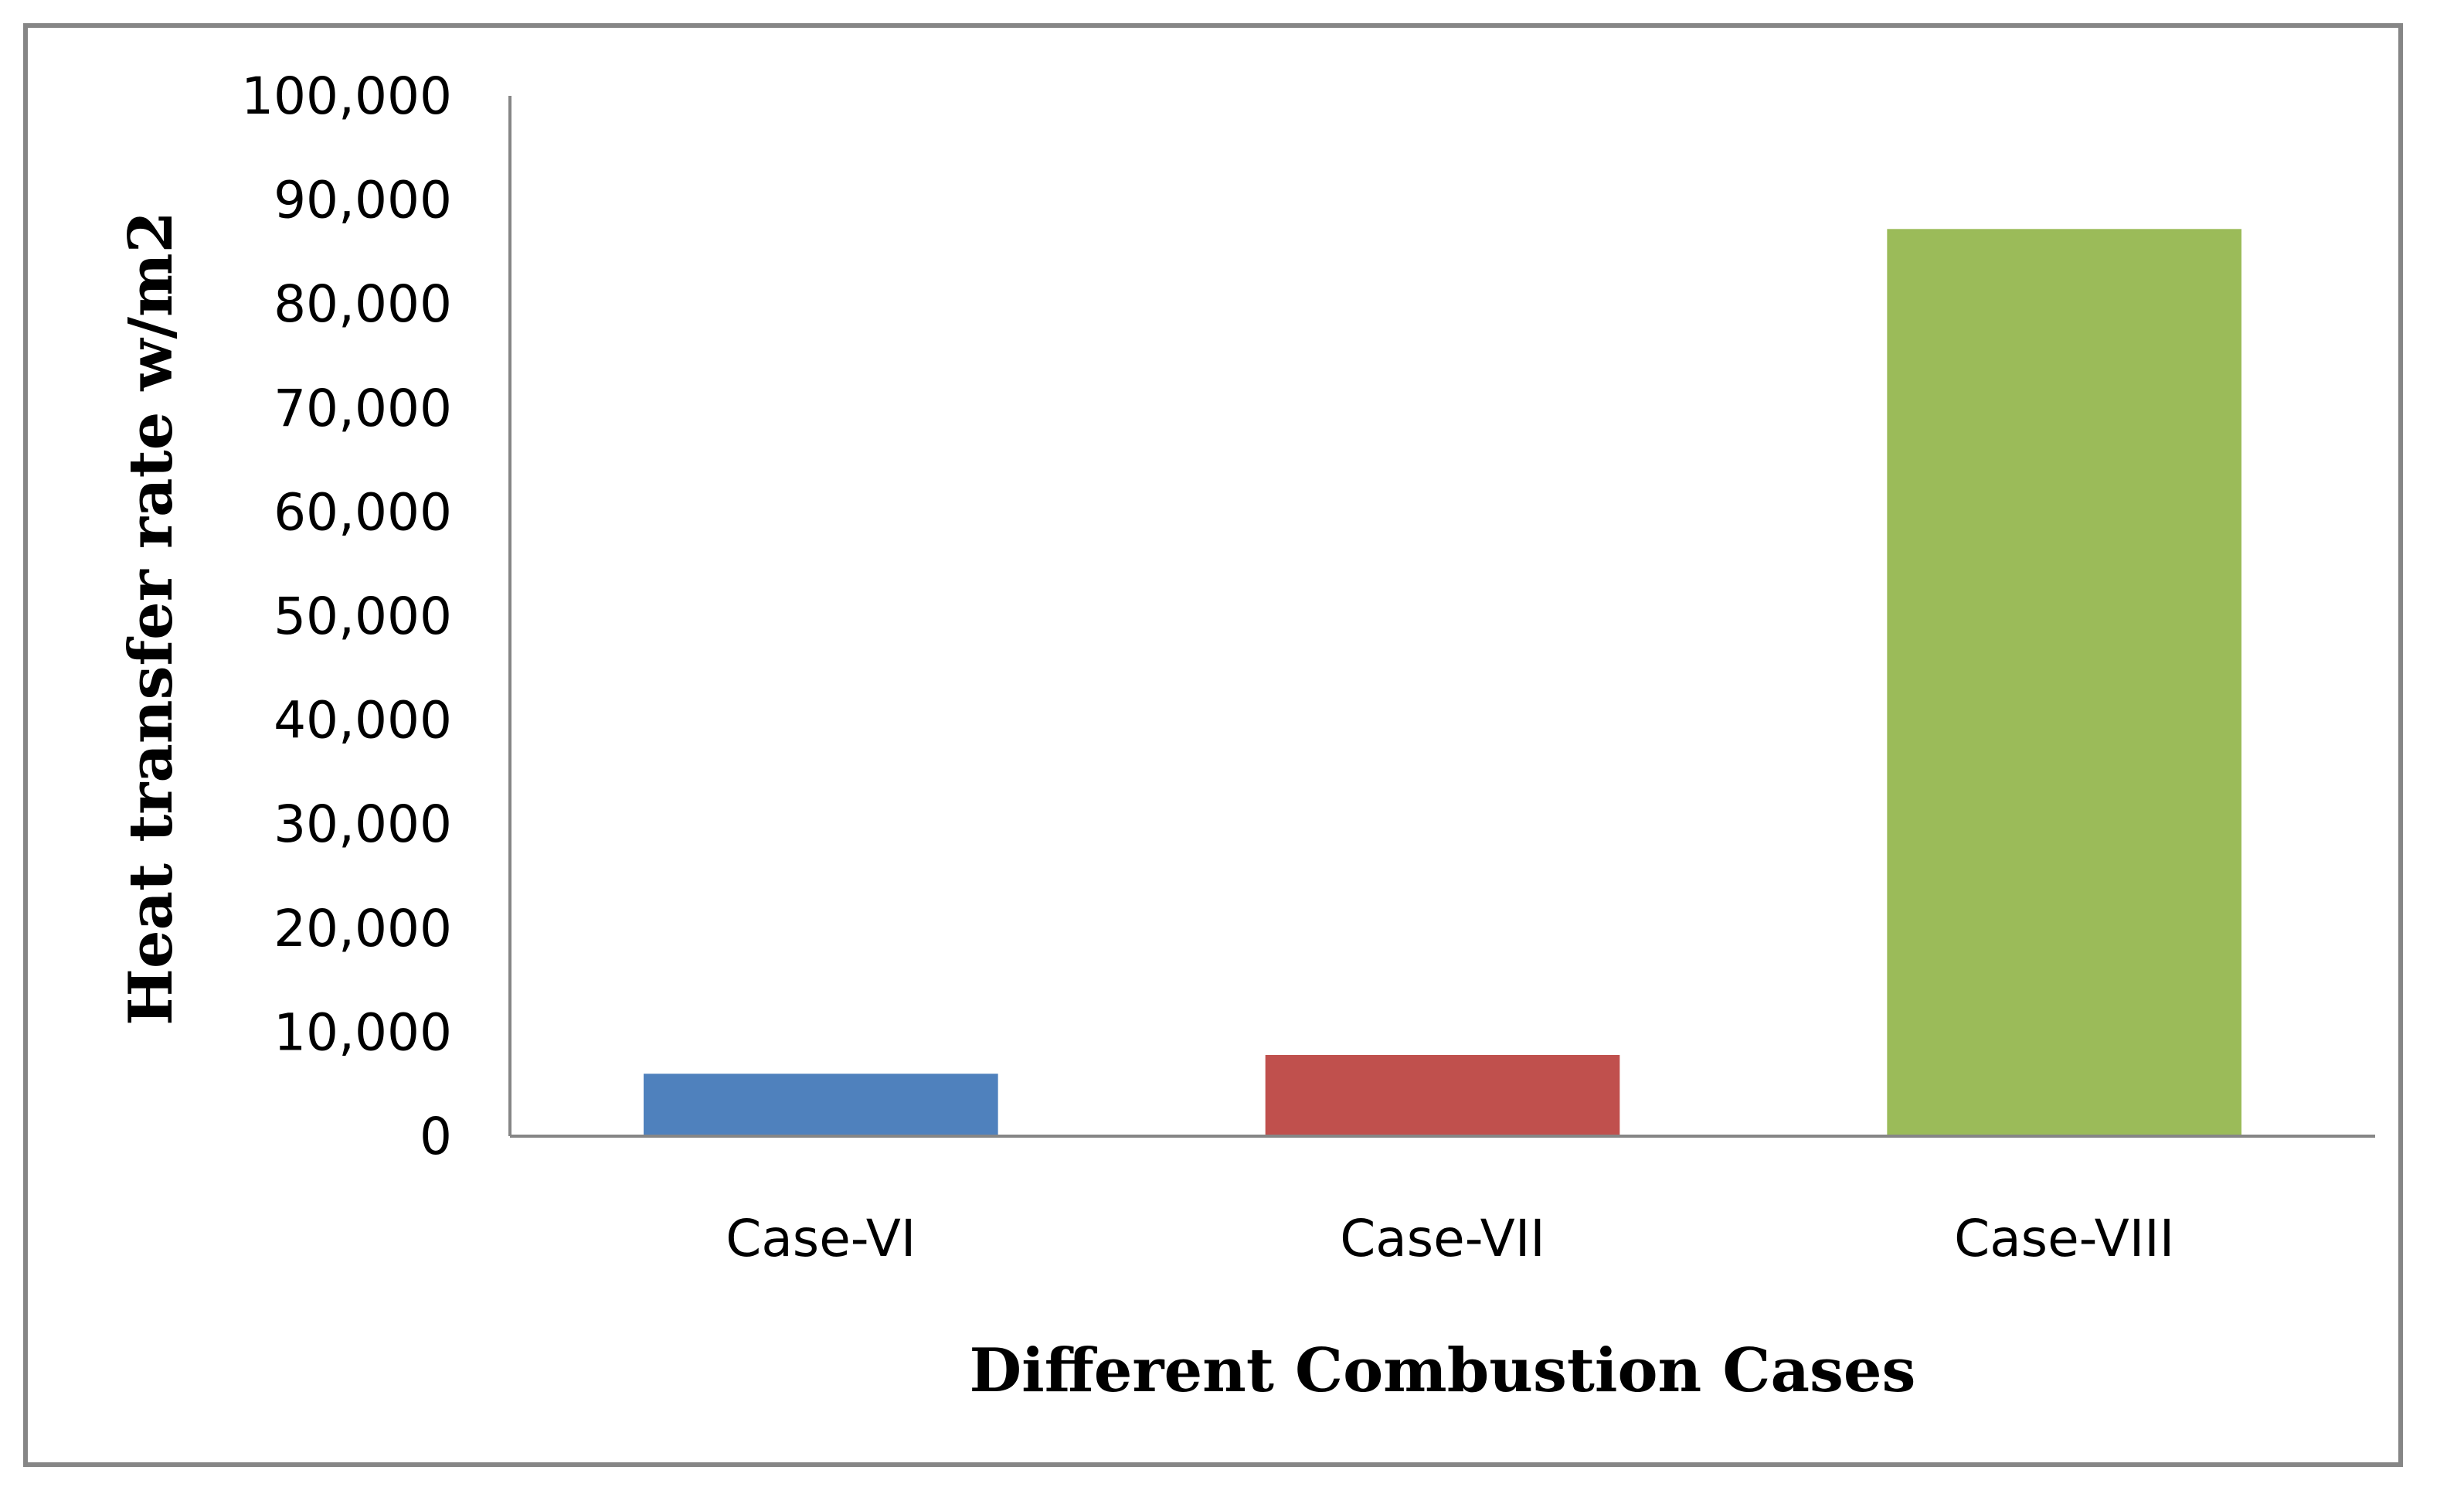 Image resolution: width=2464 pixels, height=1511 pixels. I want to click on y-tick-label: 30,000, so click(363, 825).